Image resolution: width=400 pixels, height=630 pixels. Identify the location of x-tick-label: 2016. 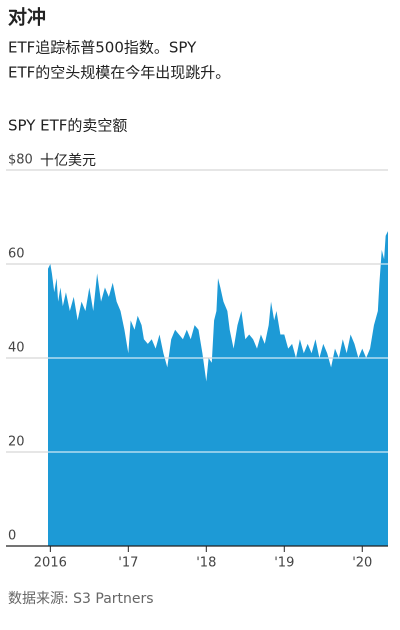
(50, 563).